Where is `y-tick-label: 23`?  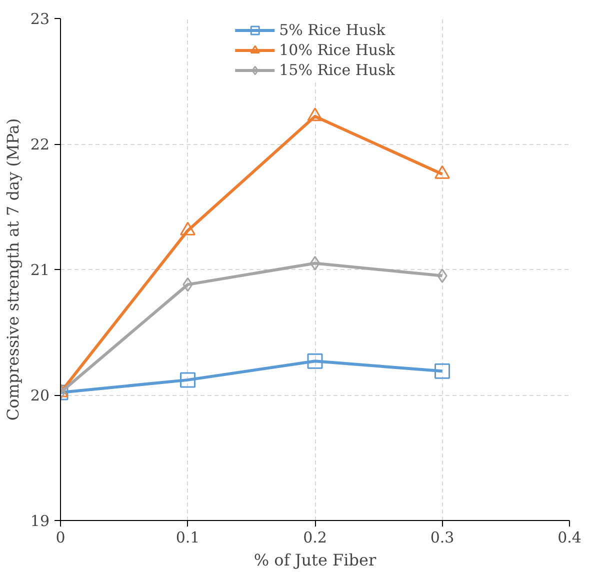 y-tick-label: 23 is located at coordinates (40, 19).